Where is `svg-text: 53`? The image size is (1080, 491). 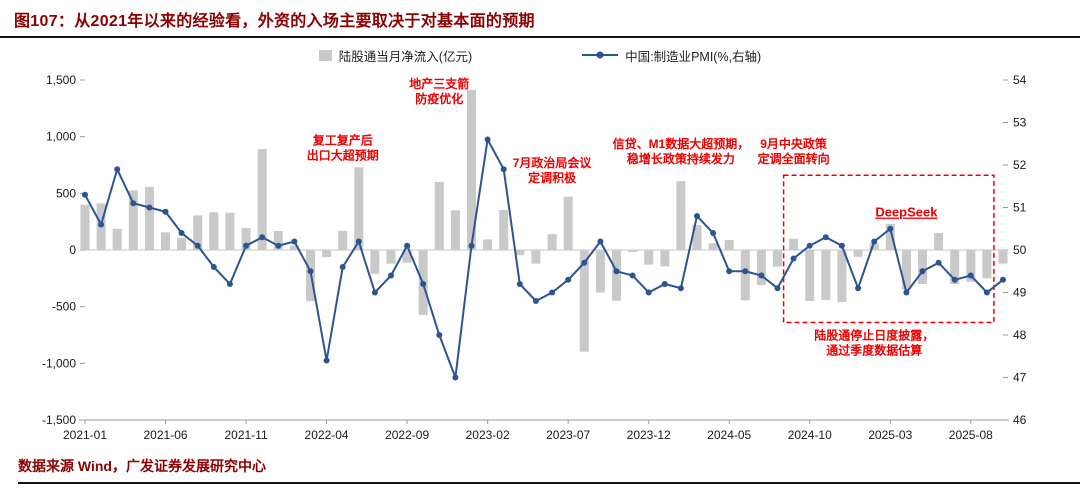
svg-text: 53 is located at coordinates (1020, 123).